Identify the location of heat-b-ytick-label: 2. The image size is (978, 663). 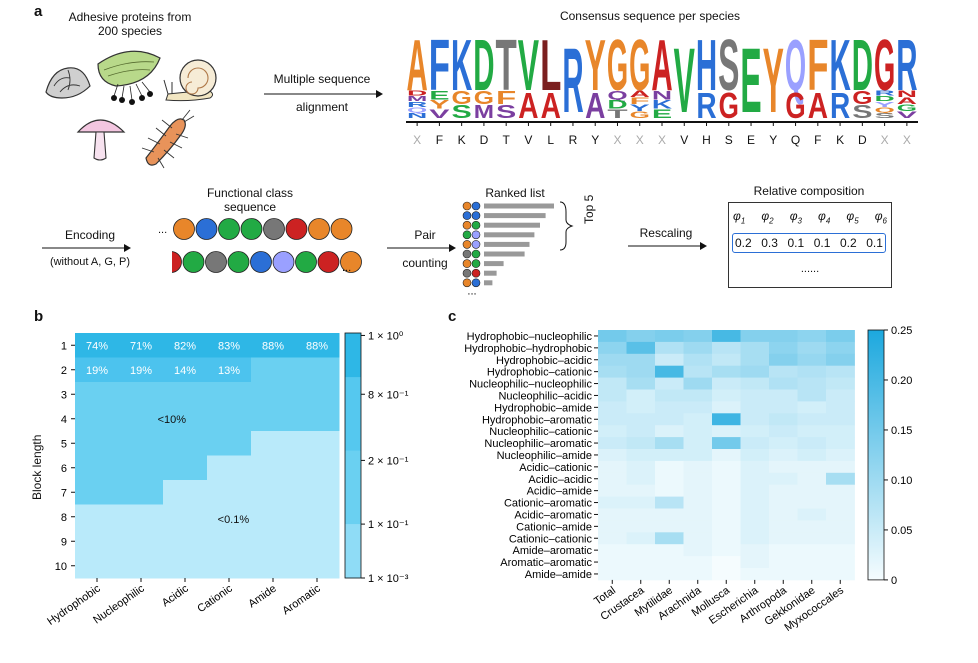
(64, 371).